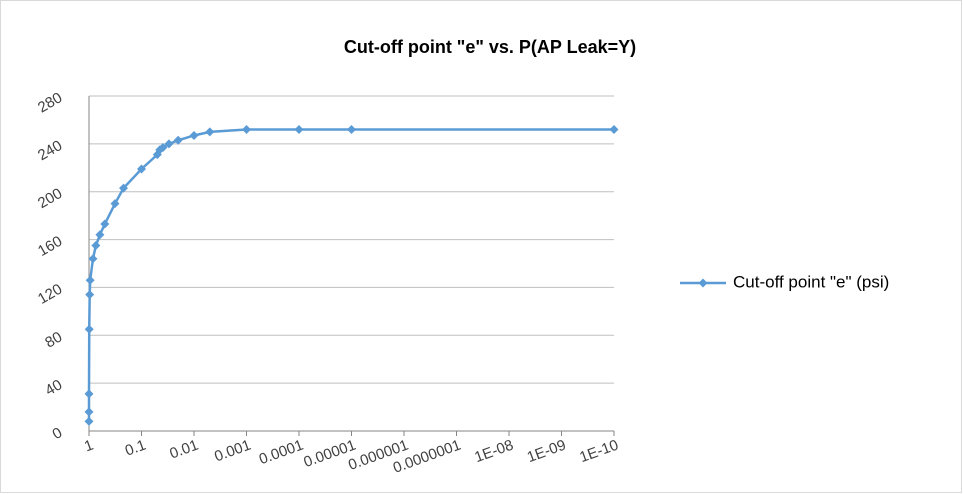  I want to click on y-tick-label: 80, so click(53, 339).